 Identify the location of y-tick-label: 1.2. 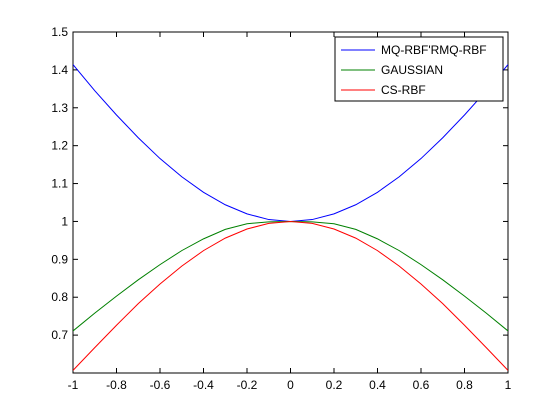
(59, 146).